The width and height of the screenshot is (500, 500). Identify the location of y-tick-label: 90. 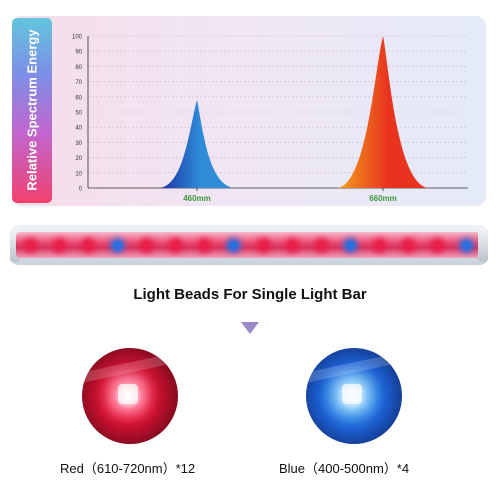
(78, 53).